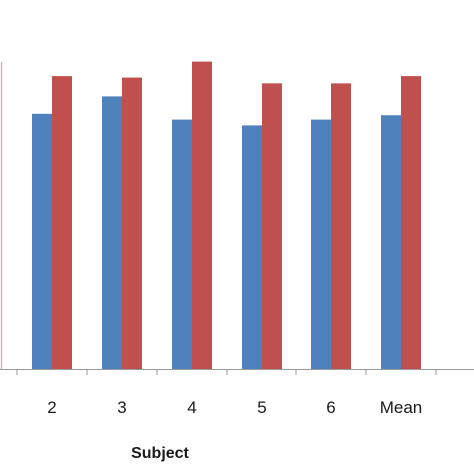 The width and height of the screenshot is (474, 474). I want to click on x-axis-title: Subject, so click(160, 453).